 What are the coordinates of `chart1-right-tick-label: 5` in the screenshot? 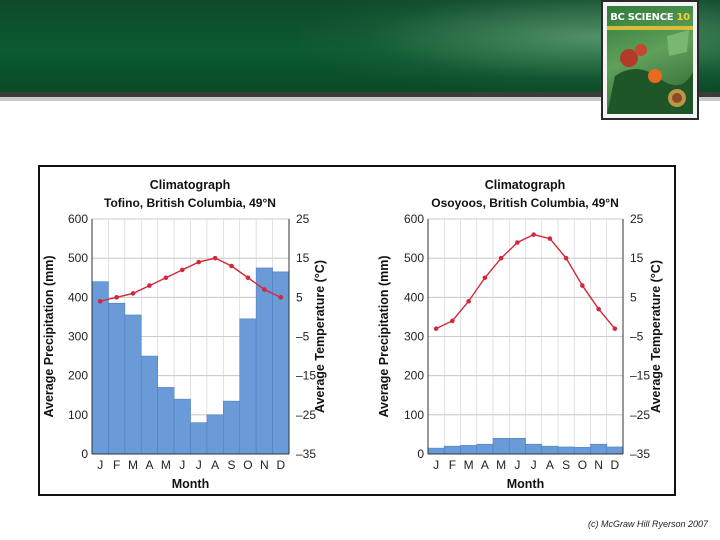 It's located at (299, 297).